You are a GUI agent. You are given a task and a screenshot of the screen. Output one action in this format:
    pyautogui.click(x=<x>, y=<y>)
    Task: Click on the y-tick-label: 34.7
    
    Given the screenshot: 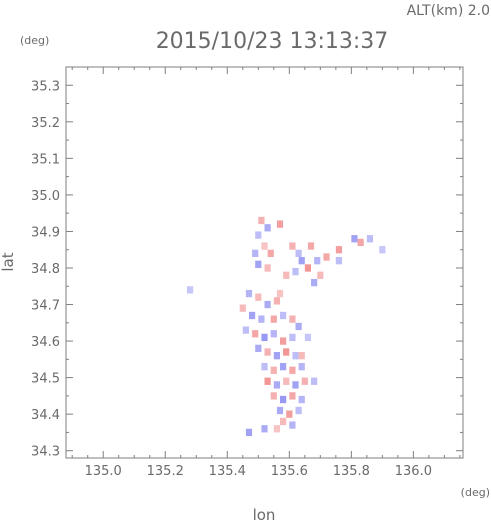 What is the action you would take?
    pyautogui.click(x=45, y=306)
    